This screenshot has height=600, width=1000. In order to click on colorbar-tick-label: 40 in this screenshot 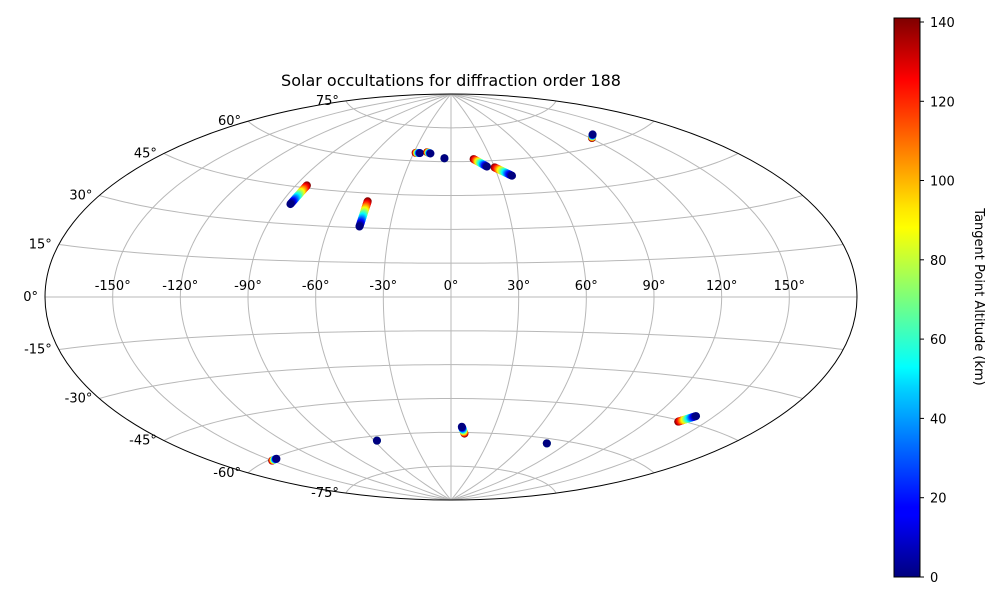, I will do `click(938, 419)`.